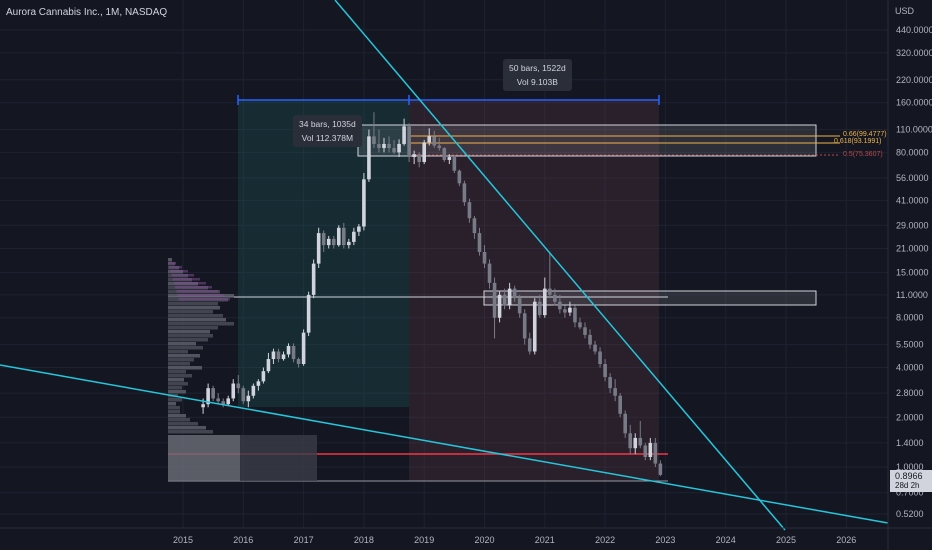  Describe the element at coordinates (912, 152) in the screenshot. I see `price-tick: 80.0000` at that location.